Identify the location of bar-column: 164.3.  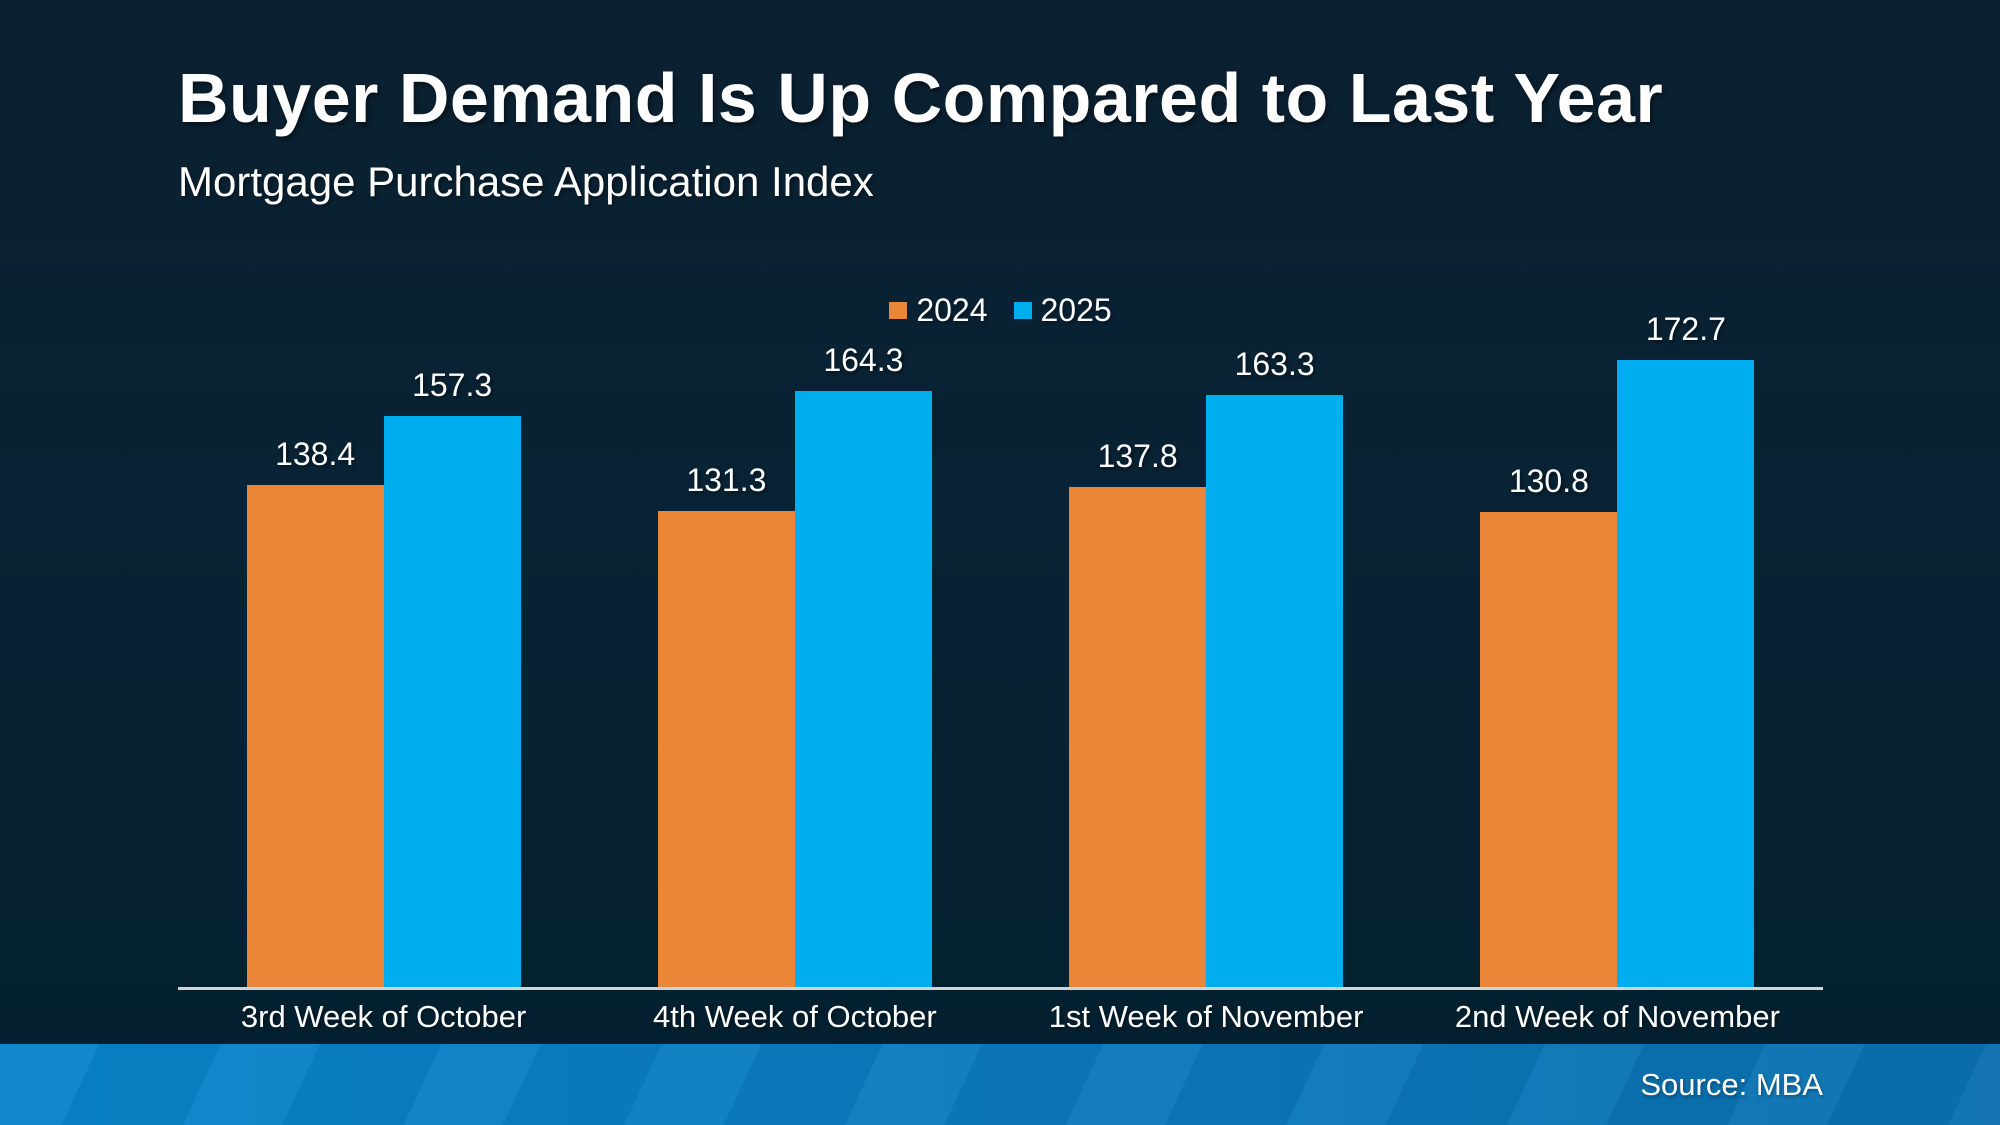
(863, 660).